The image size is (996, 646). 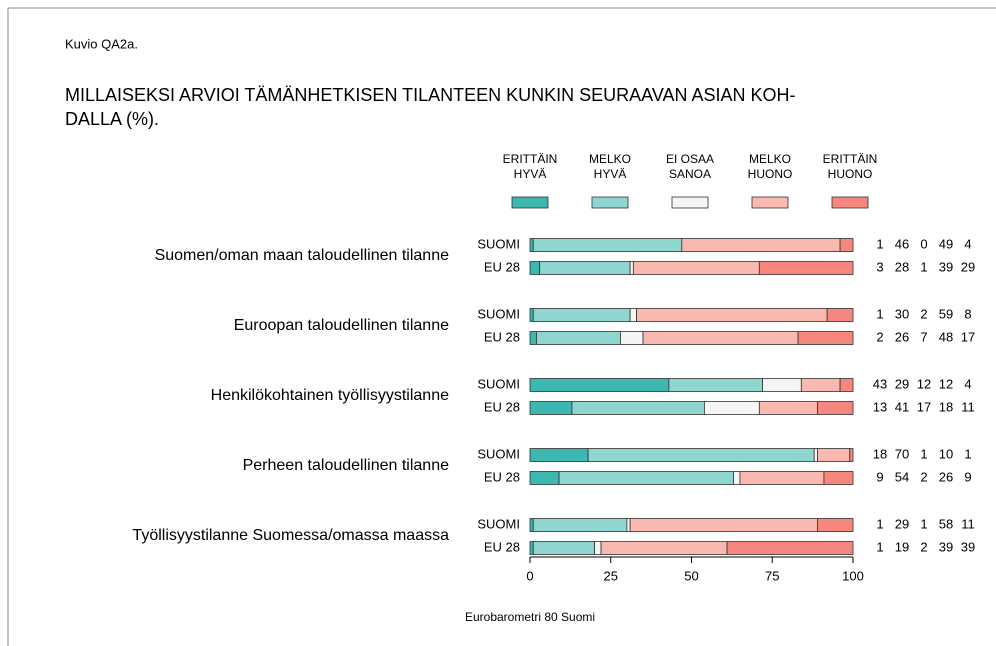 What do you see at coordinates (880, 406) in the screenshot?
I see `value-label: 13` at bounding box center [880, 406].